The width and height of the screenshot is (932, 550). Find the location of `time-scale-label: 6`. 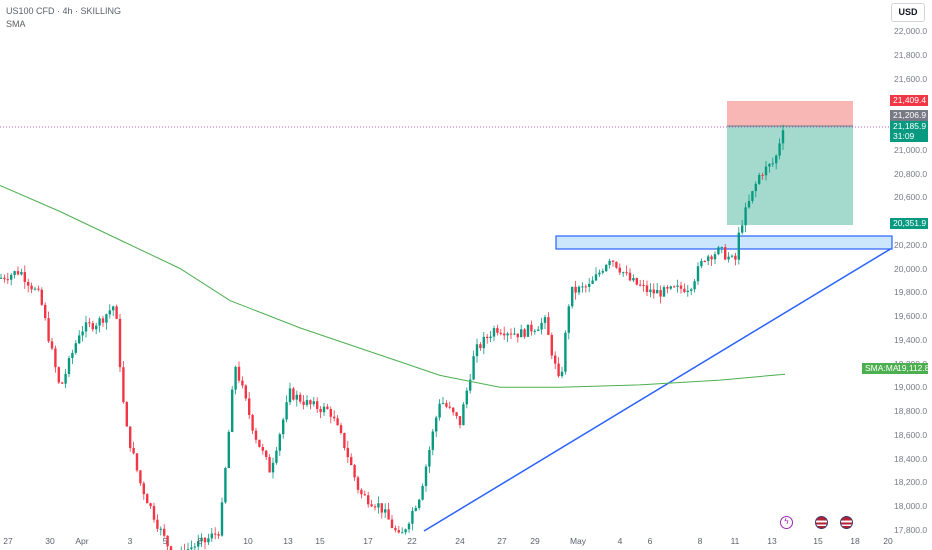

time-scale-label: 6 is located at coordinates (650, 541).